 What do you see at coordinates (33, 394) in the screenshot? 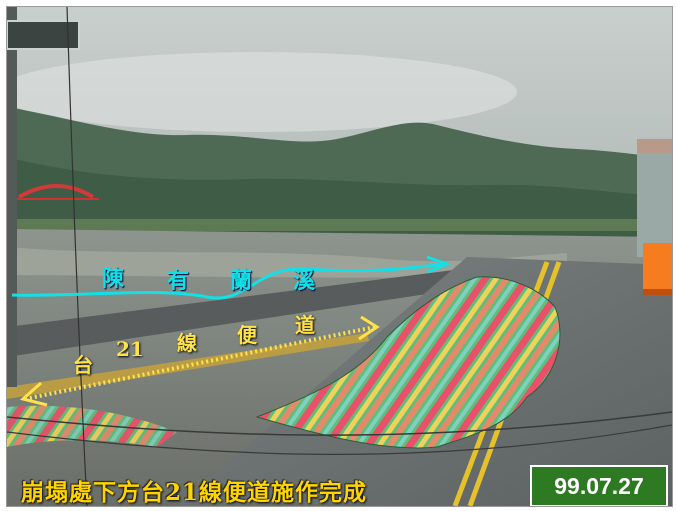
I see `road-arrowhead-left` at bounding box center [33, 394].